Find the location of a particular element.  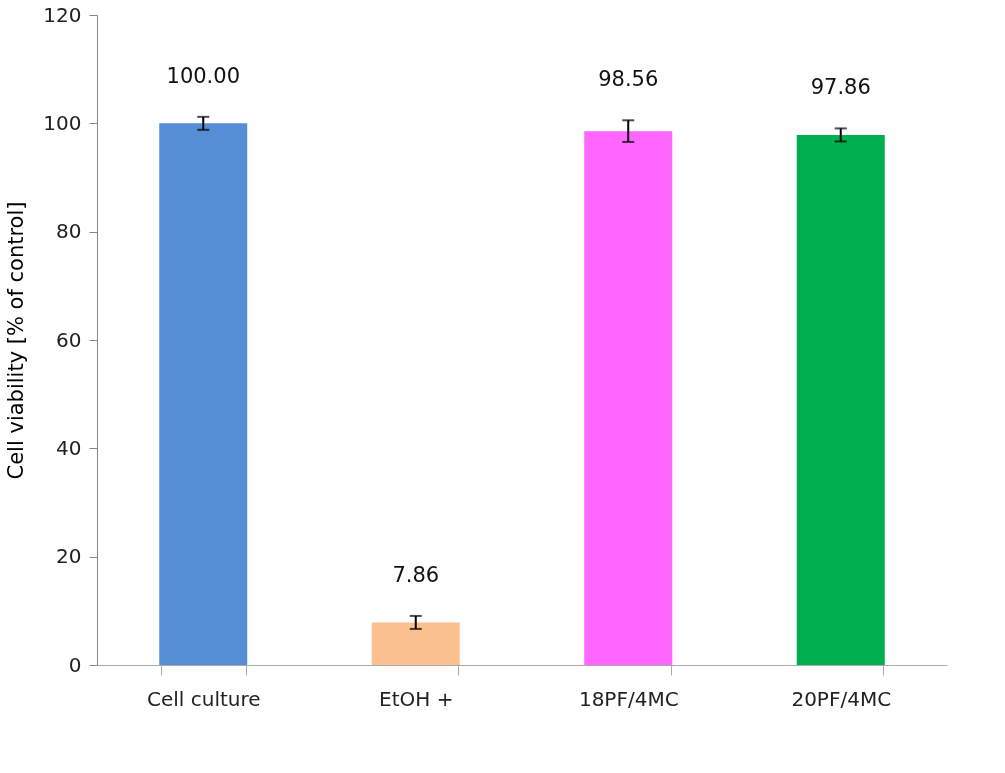

y-tick-label: 20 is located at coordinates (69, 556).